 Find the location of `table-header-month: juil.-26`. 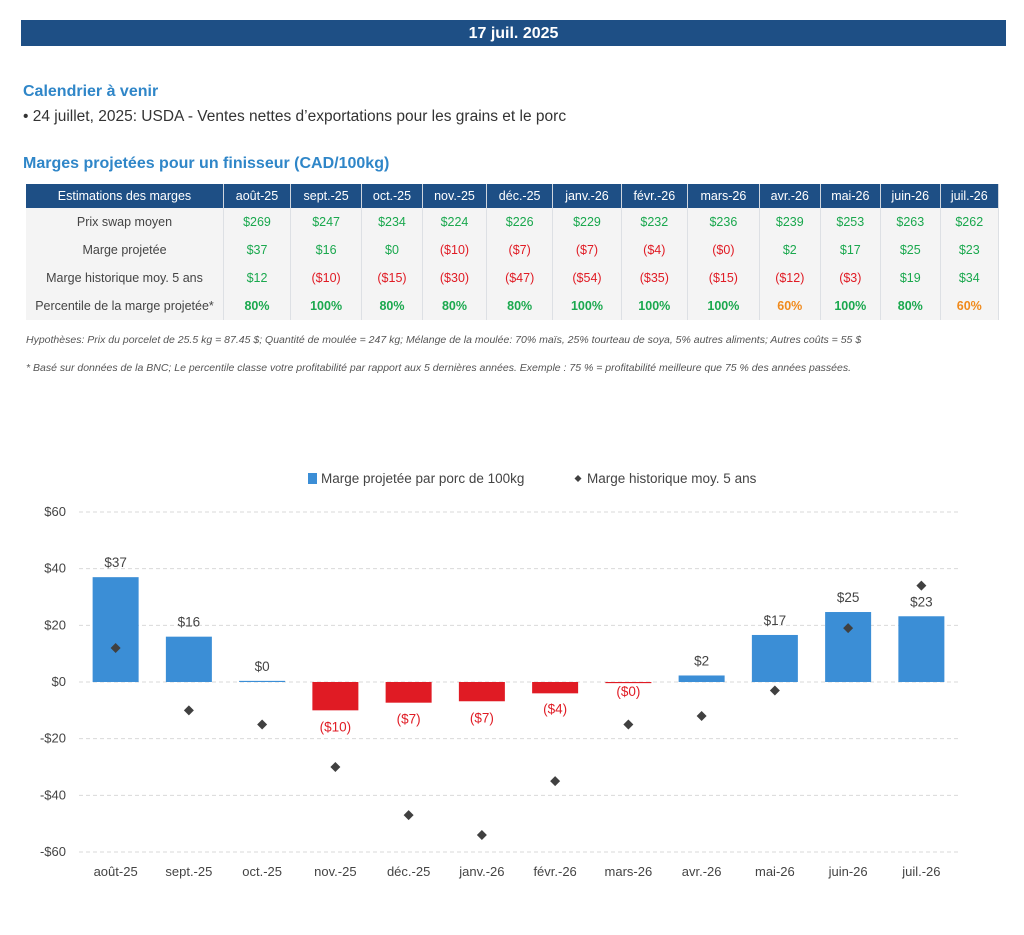

table-header-month: juil.-26 is located at coordinates (970, 196).